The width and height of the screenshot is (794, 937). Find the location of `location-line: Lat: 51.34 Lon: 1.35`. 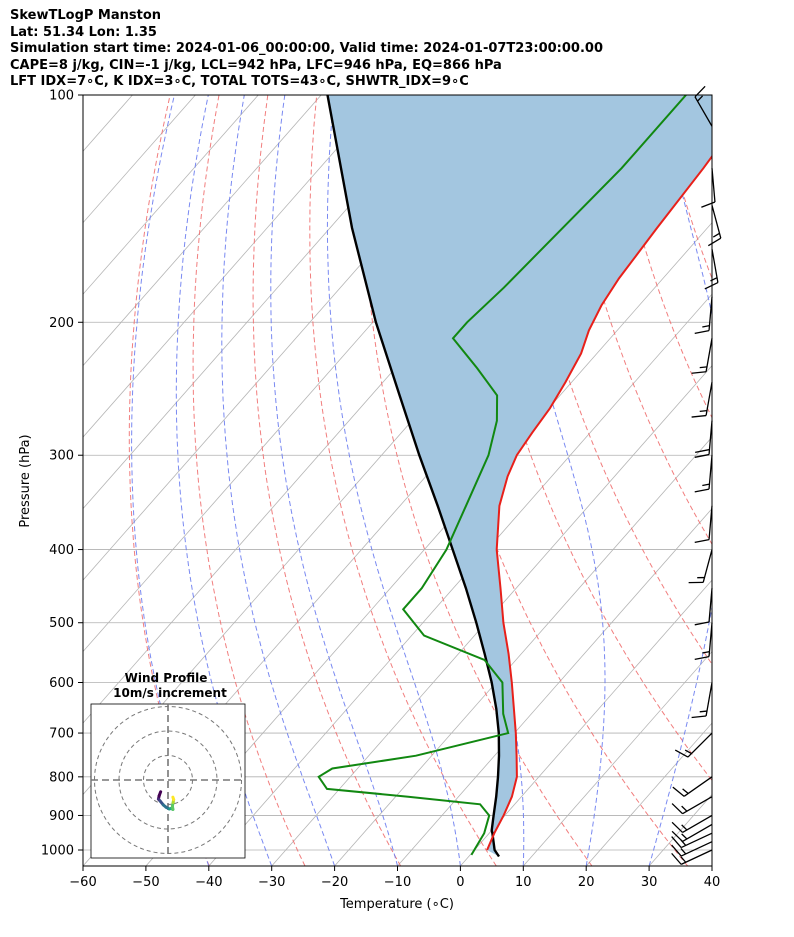

location-line: Lat: 51.34 Lon: 1.35 is located at coordinates (83, 32).